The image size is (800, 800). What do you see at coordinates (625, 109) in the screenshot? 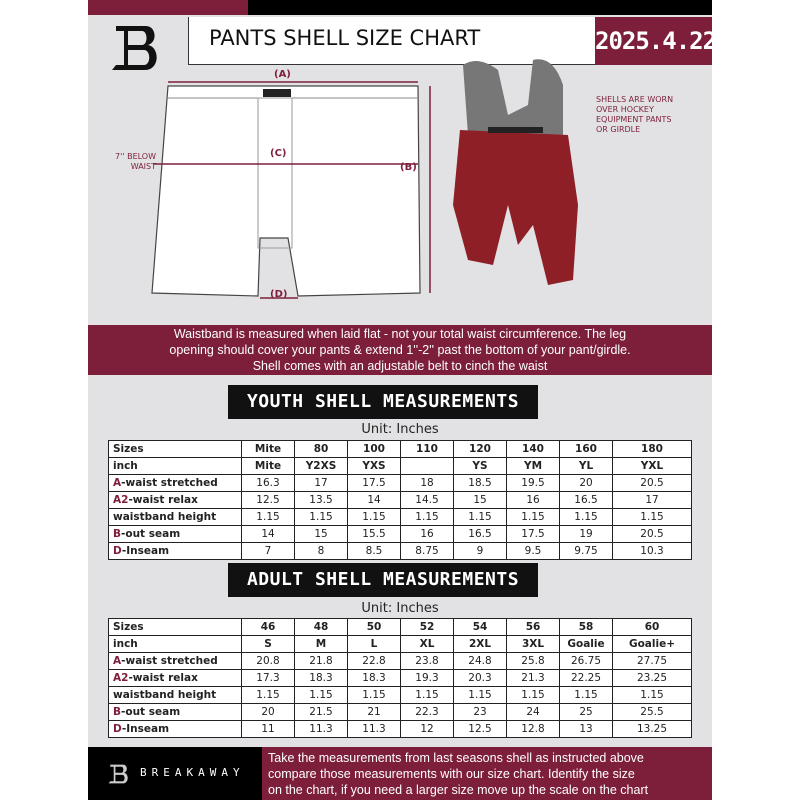
I see `note-line: OVER HOCKEY` at bounding box center [625, 109].